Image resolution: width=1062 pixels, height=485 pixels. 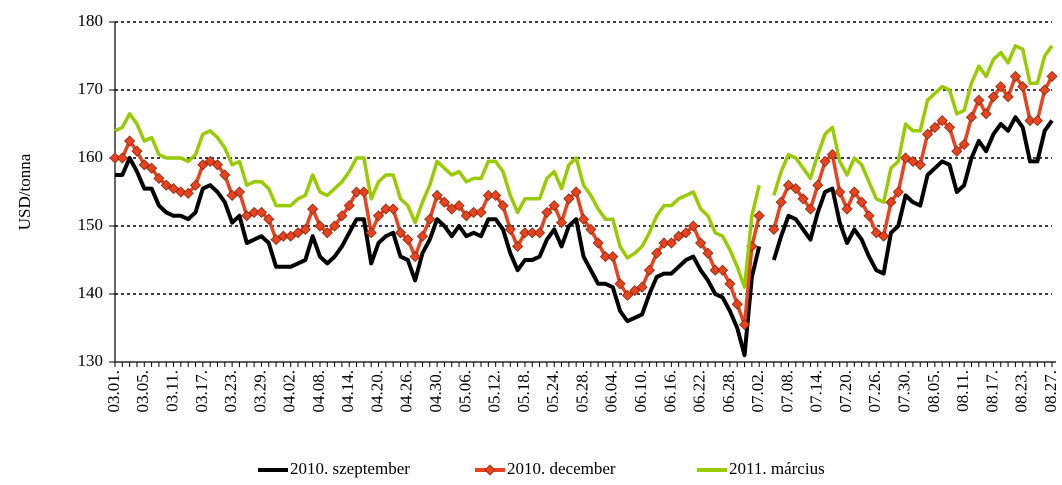 What do you see at coordinates (91, 88) in the screenshot?
I see `y-tick-label: 170` at bounding box center [91, 88].